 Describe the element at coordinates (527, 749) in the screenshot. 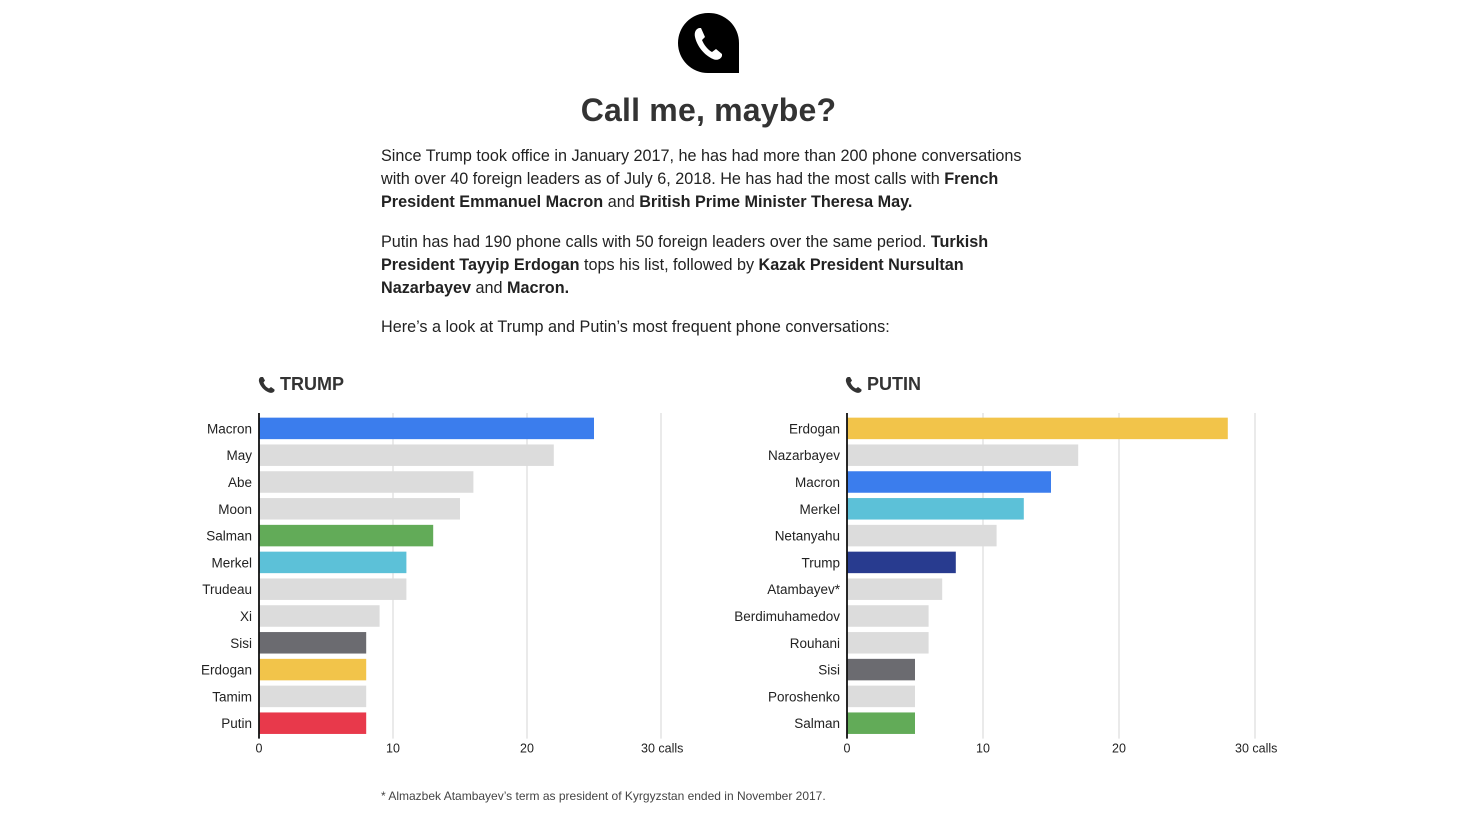

I see `trump-tick-label: 20` at that location.